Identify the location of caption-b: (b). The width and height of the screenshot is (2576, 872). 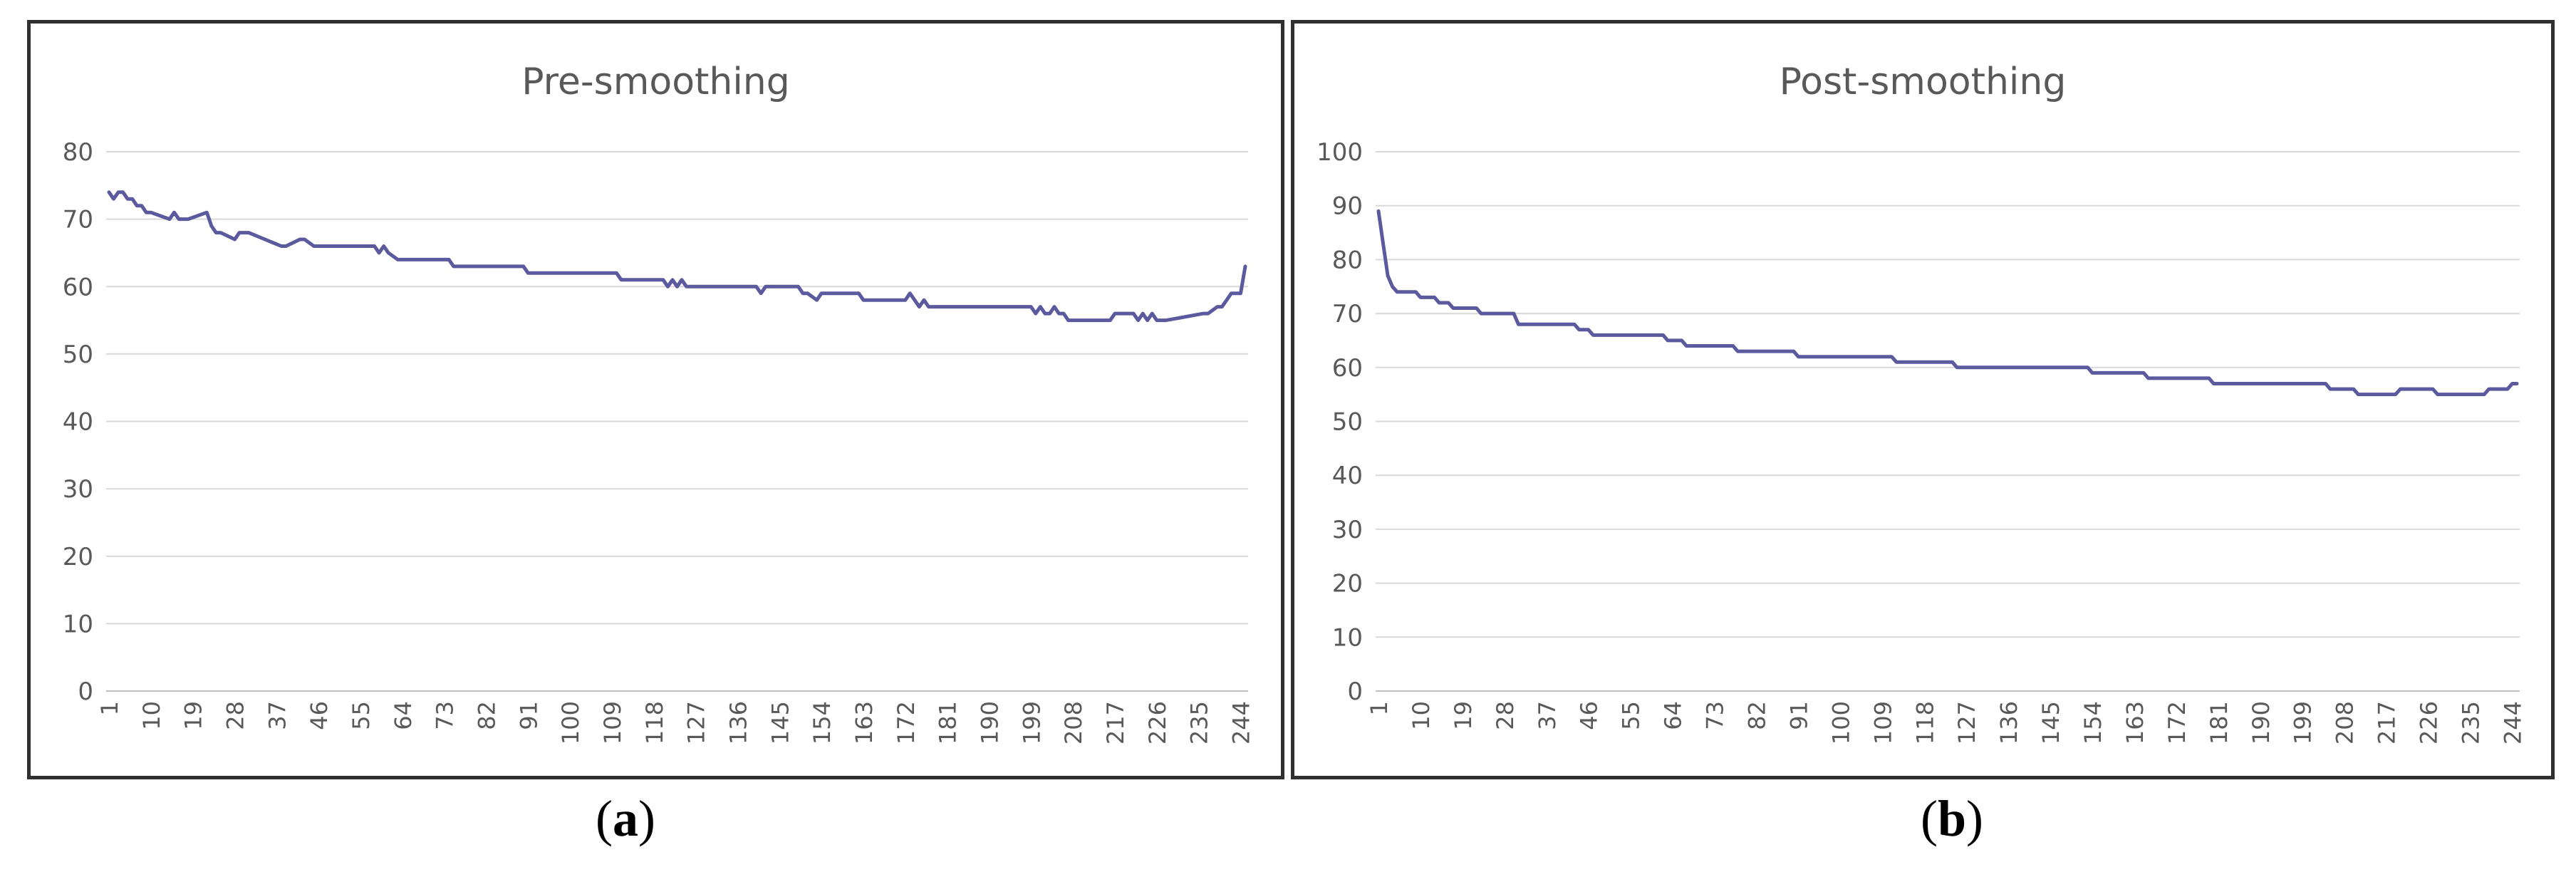
(1951, 818).